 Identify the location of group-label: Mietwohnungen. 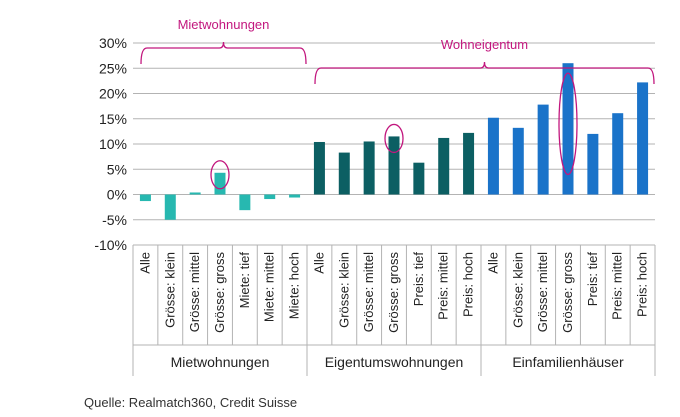
(220, 362).